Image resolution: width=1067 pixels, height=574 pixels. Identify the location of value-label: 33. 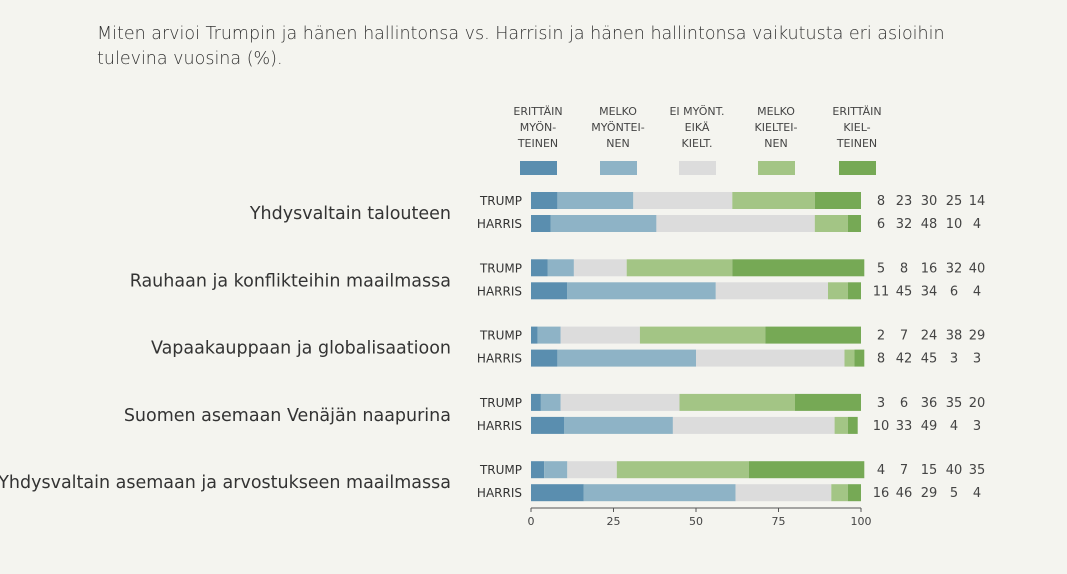
(904, 426).